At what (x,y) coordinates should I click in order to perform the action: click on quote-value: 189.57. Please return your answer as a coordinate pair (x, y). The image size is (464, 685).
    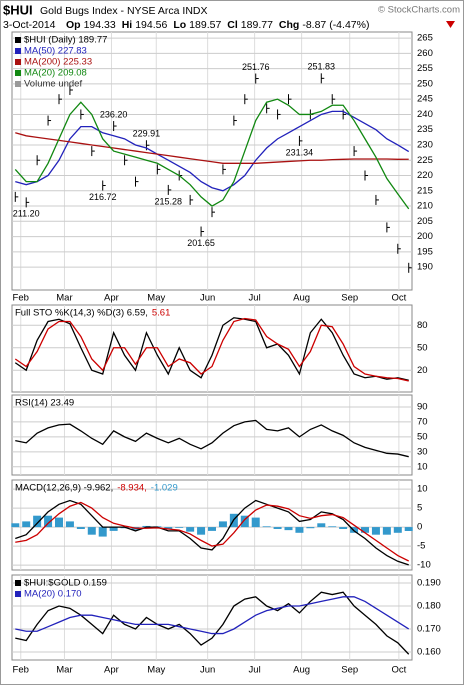
    Looking at the image, I should click on (205, 25).